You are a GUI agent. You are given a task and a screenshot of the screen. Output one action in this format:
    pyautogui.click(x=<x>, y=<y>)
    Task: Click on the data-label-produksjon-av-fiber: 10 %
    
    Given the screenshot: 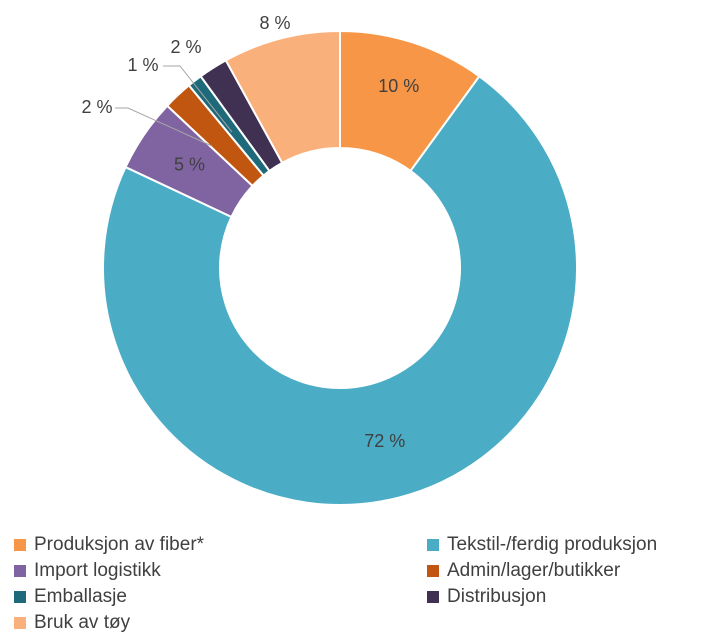 What is the action you would take?
    pyautogui.click(x=398, y=86)
    